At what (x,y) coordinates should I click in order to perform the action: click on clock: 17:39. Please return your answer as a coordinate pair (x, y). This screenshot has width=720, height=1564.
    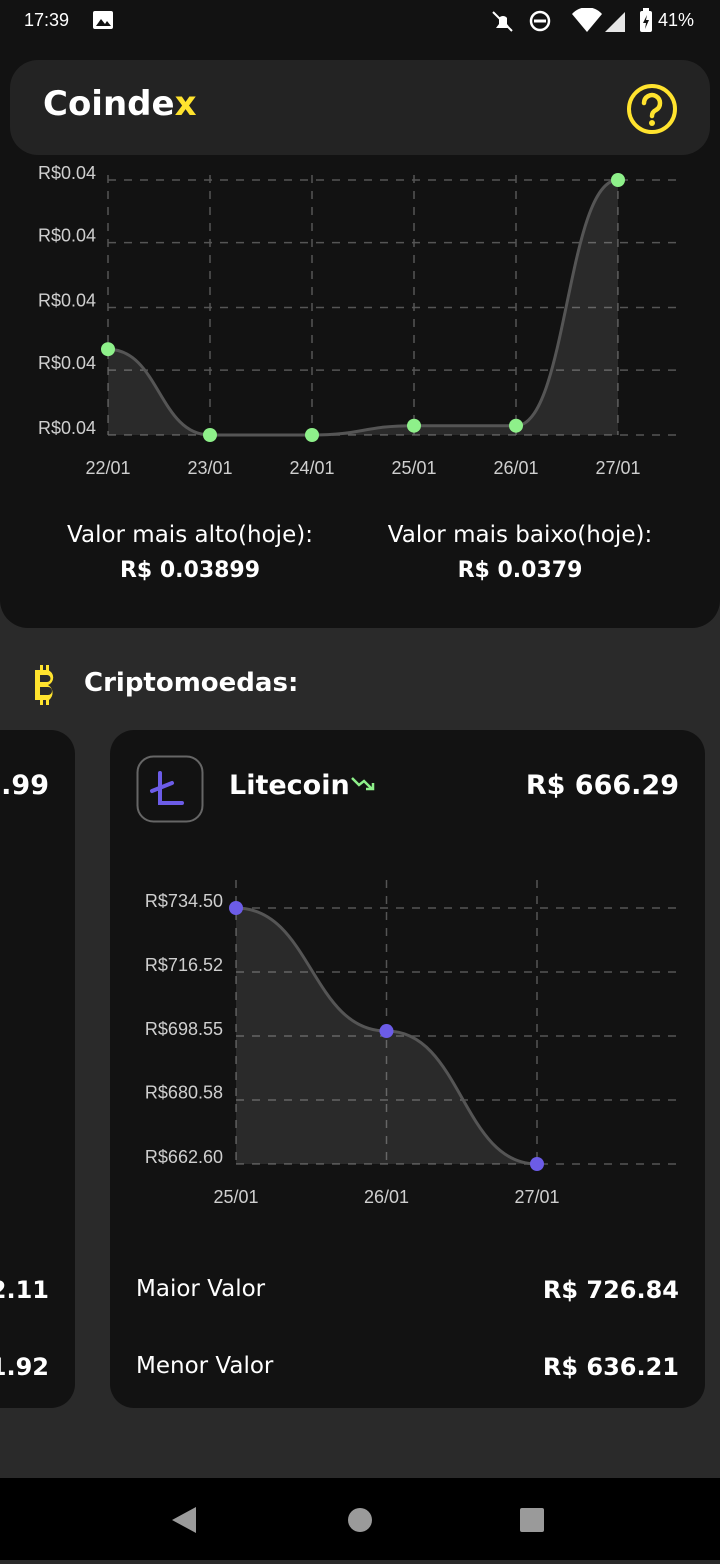
    Looking at the image, I should click on (47, 20).